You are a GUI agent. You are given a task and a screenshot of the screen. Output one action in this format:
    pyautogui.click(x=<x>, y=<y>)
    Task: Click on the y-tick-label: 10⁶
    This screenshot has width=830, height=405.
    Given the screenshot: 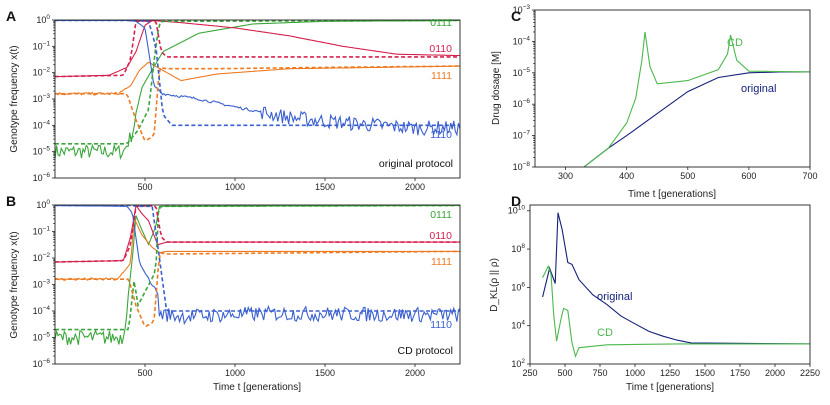 What is the action you would take?
    pyautogui.click(x=518, y=286)
    